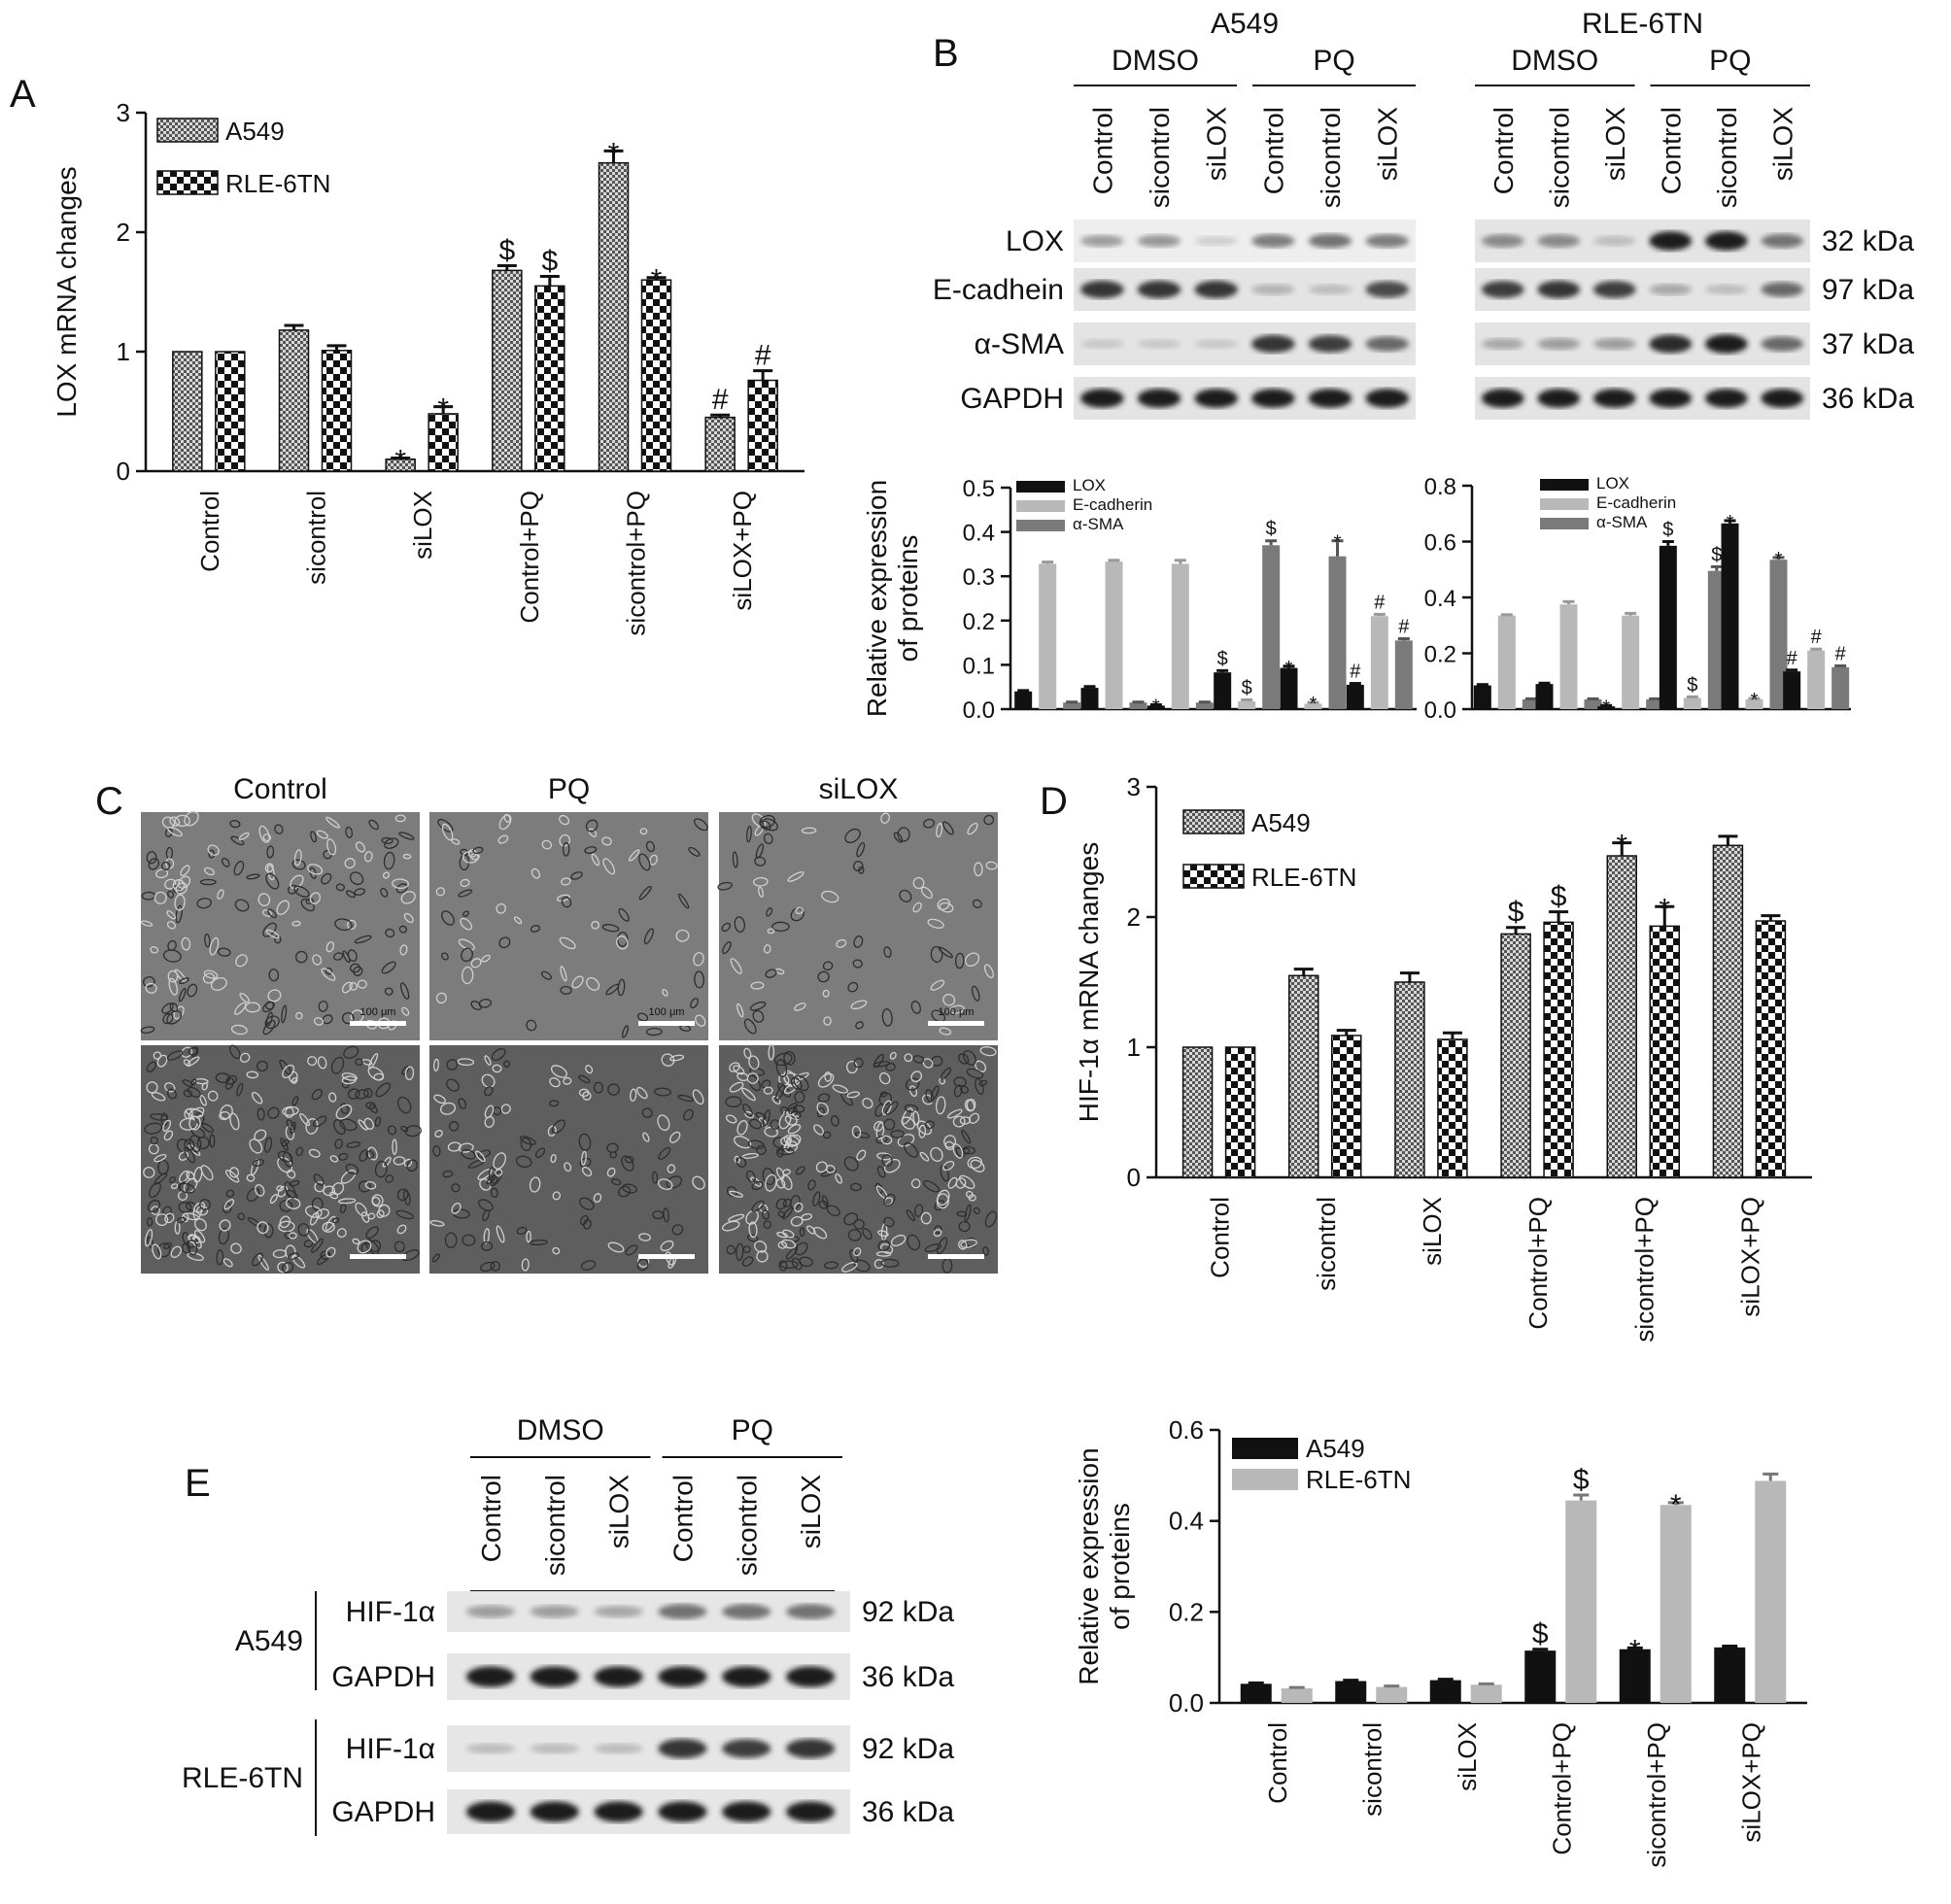  I want to click on legend-swatch, so click(1265, 1479).